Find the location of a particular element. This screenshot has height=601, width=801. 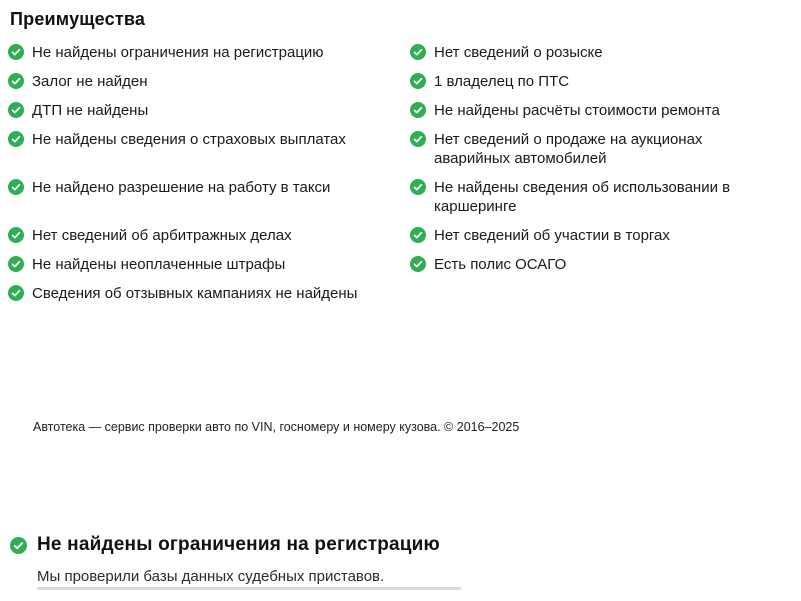

advantage-item: Залог не найден is located at coordinates (209, 81).